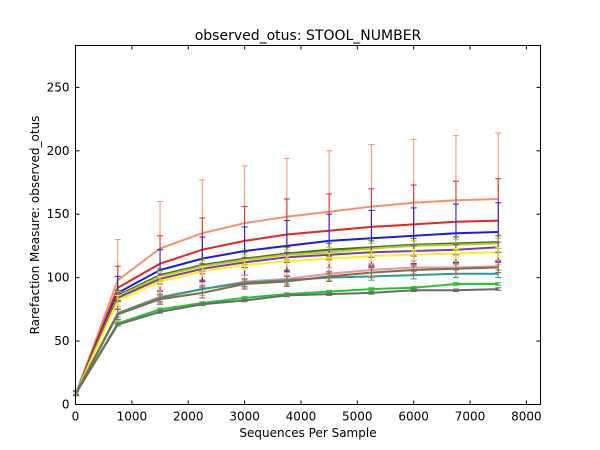  What do you see at coordinates (301, 417) in the screenshot?
I see `x-tick-label: 4000` at bounding box center [301, 417].